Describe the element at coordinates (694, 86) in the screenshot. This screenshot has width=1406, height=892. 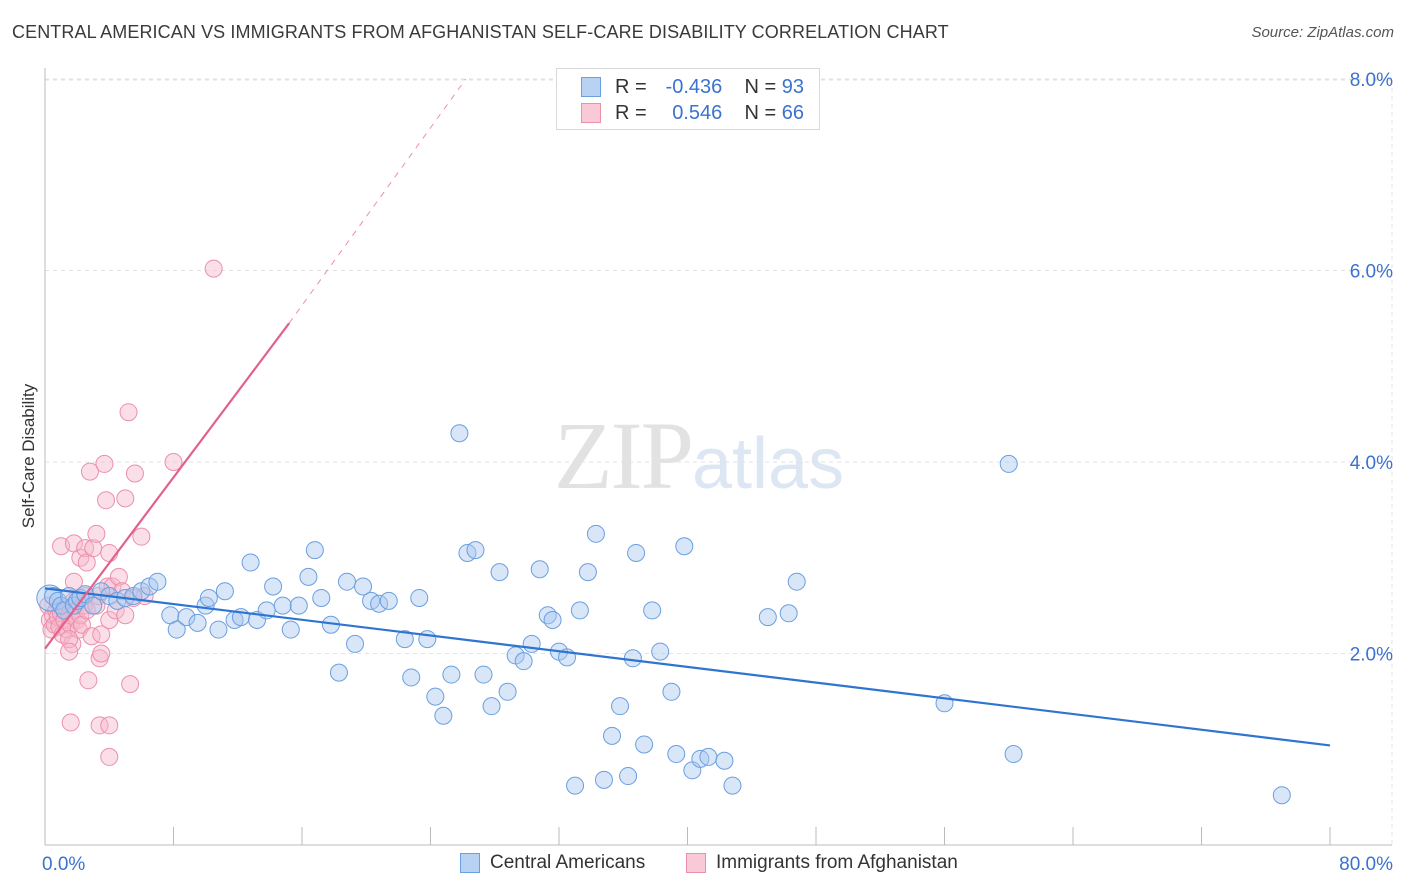
I see `legend-r-value: -0.436` at that location.